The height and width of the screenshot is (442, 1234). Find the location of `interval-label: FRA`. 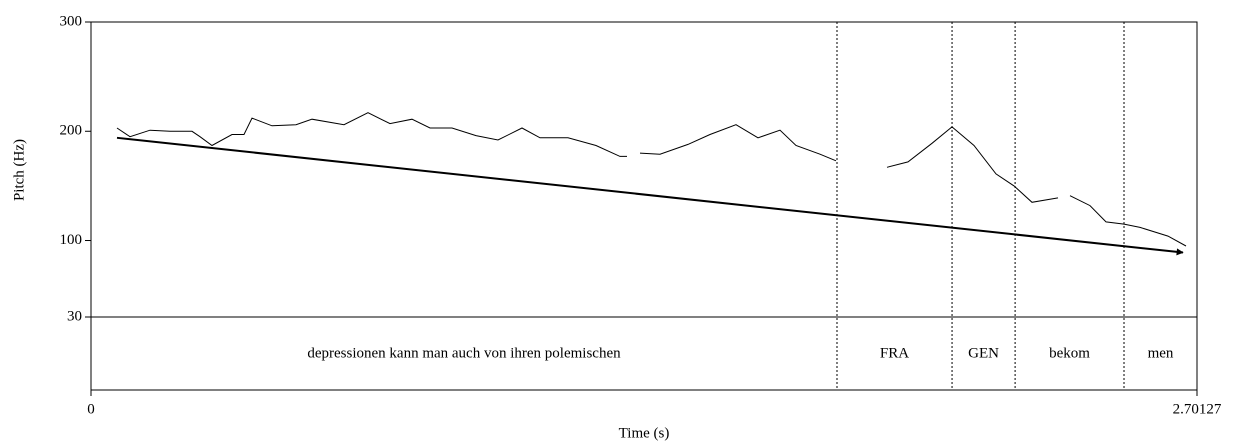

interval-label: FRA is located at coordinates (894, 353).